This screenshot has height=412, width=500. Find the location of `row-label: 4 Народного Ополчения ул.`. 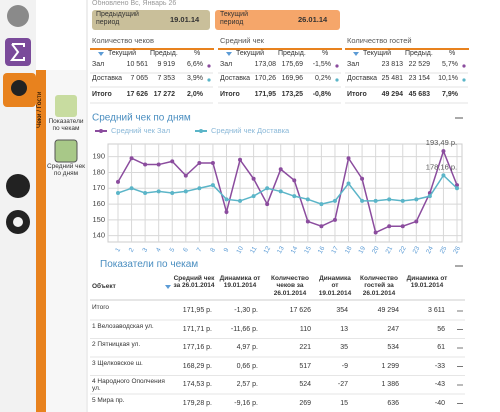

row-label: 4 Народного Ополчения ул. is located at coordinates (128, 385).